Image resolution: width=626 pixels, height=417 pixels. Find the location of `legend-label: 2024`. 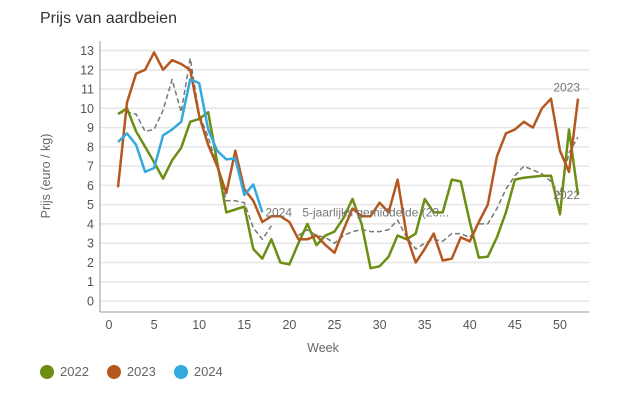

legend-label: 2024 is located at coordinates (208, 371).